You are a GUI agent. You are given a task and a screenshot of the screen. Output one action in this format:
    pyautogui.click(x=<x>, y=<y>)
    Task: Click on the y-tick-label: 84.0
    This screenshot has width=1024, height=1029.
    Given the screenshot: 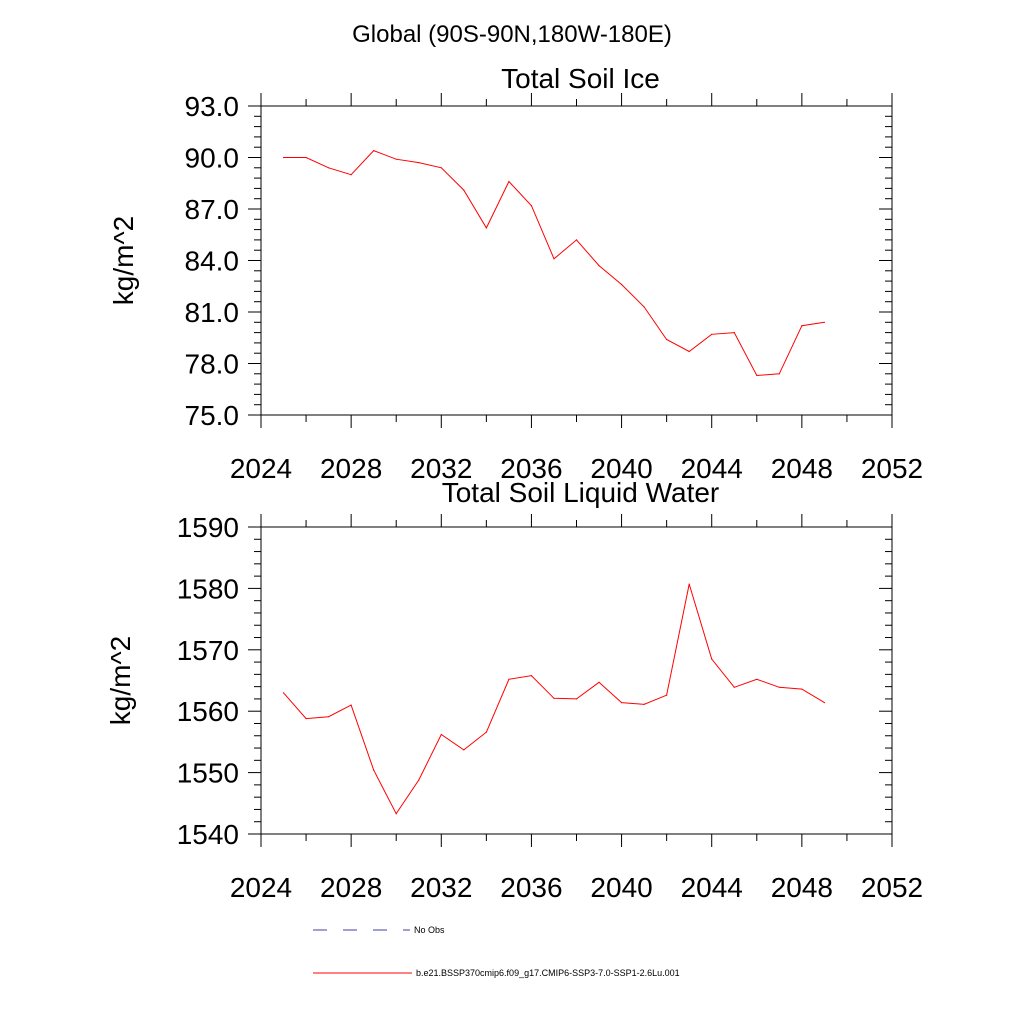 What is the action you would take?
    pyautogui.click(x=212, y=261)
    